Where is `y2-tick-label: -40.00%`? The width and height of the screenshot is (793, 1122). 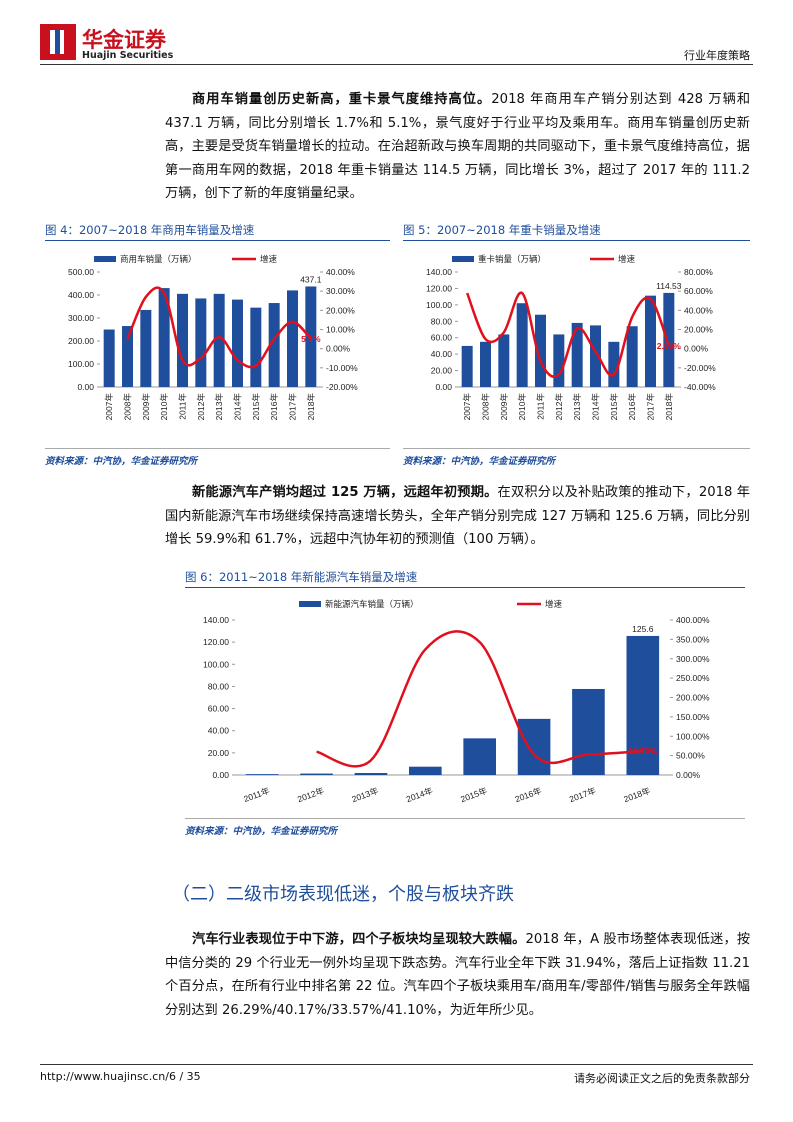
y2-tick-label: -40.00% is located at coordinates (700, 387).